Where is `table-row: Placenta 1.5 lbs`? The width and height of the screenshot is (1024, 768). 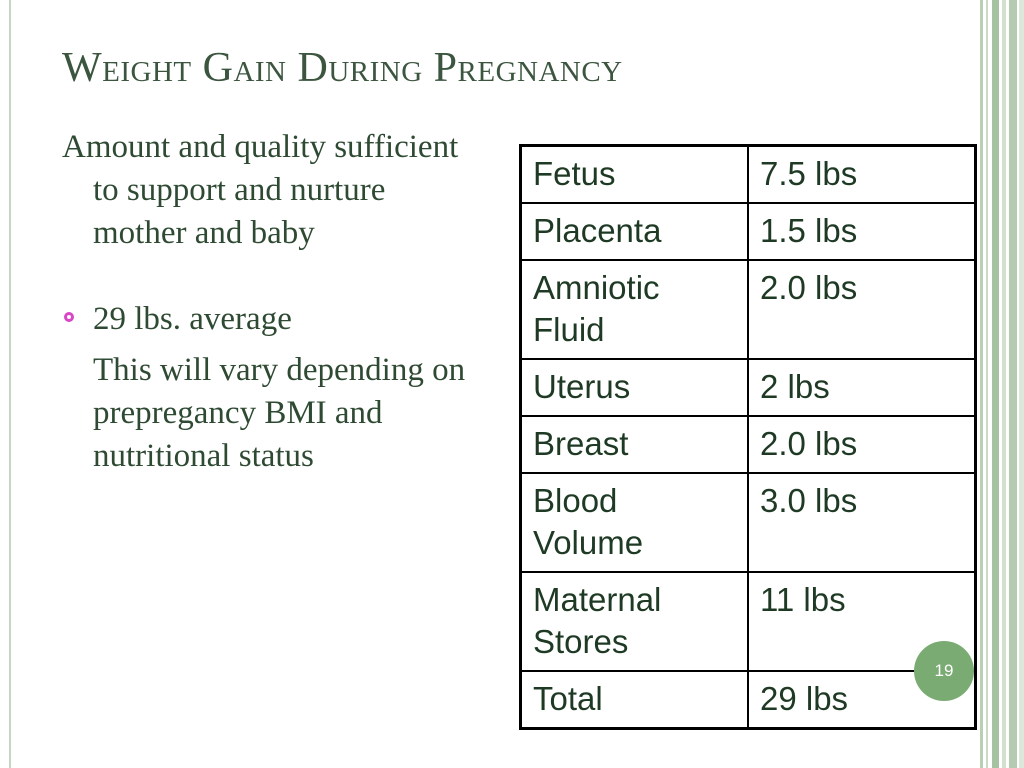
table-row: Placenta 1.5 lbs is located at coordinates (748, 231).